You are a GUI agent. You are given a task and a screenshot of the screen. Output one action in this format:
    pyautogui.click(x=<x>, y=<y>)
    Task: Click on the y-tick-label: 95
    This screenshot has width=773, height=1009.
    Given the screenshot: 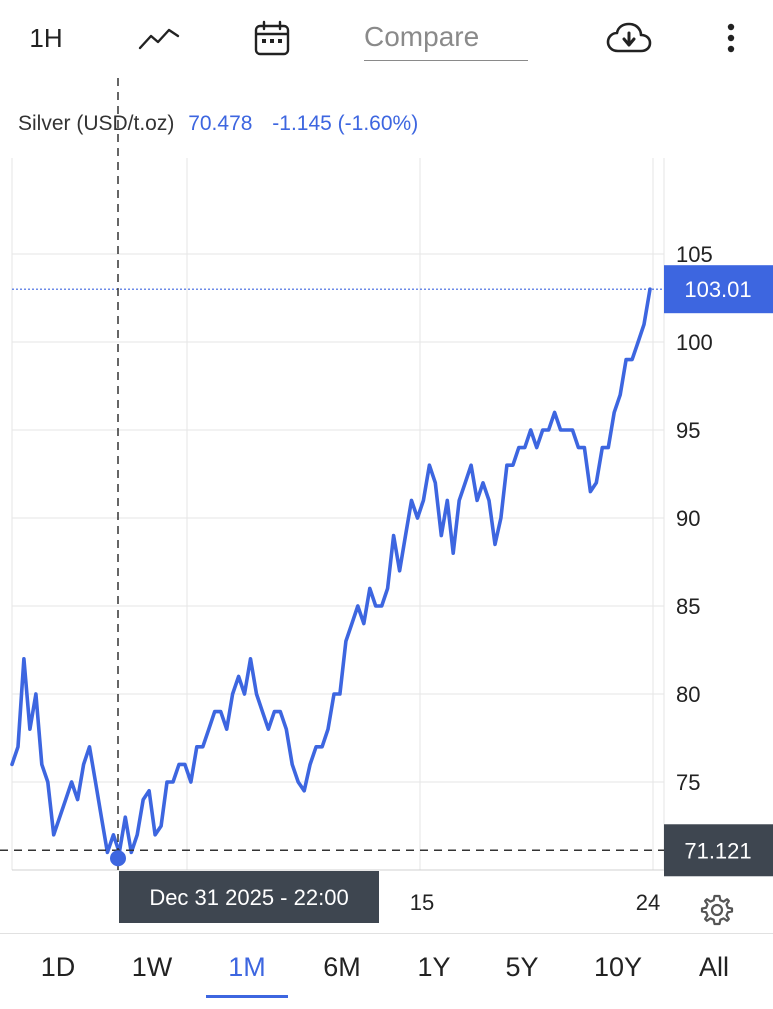 What is the action you would take?
    pyautogui.click(x=688, y=430)
    